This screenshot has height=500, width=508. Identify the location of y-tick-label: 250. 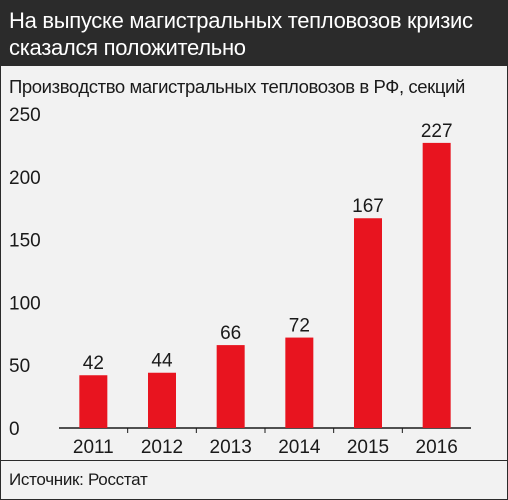
(25, 115).